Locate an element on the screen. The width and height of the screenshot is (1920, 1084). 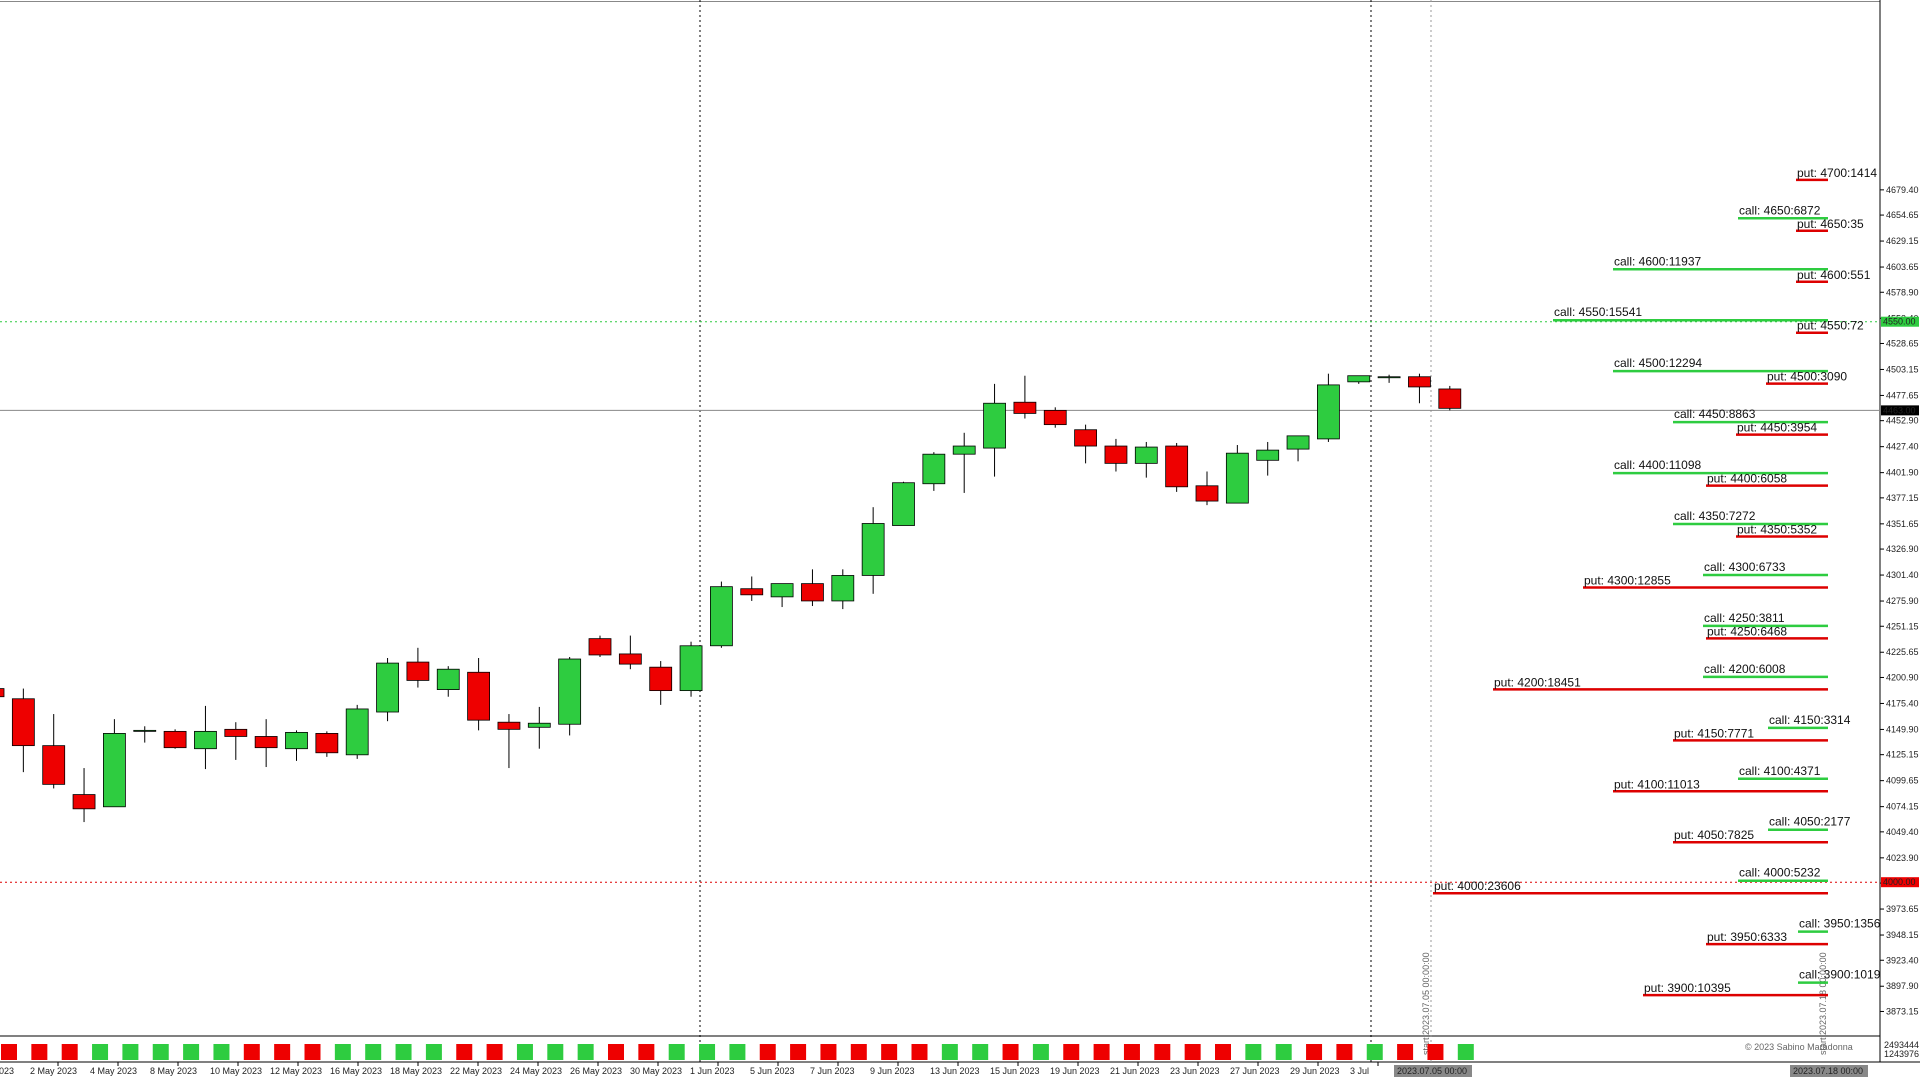
price-tick-label: 4578.90 is located at coordinates (1902, 292).